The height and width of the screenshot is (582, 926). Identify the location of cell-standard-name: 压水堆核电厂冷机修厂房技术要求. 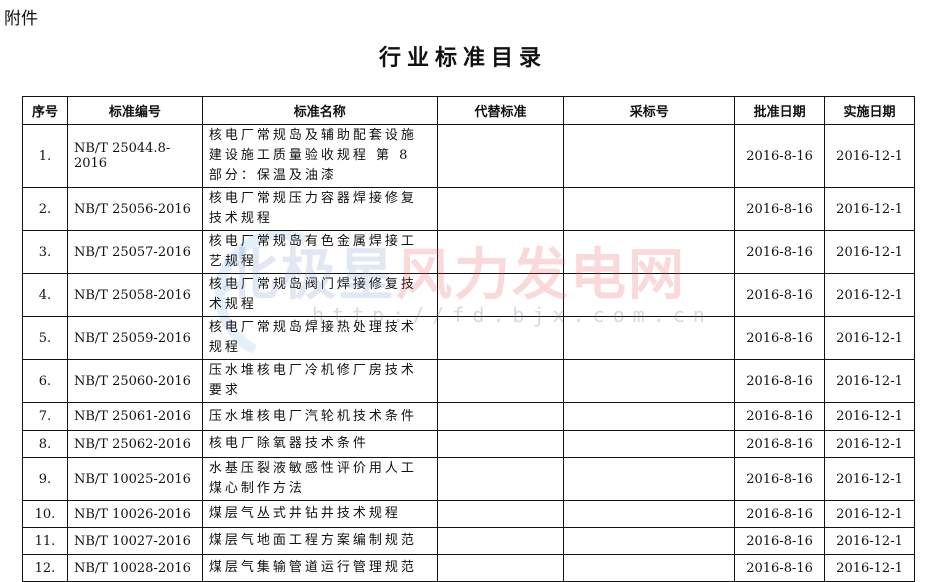
(319, 381).